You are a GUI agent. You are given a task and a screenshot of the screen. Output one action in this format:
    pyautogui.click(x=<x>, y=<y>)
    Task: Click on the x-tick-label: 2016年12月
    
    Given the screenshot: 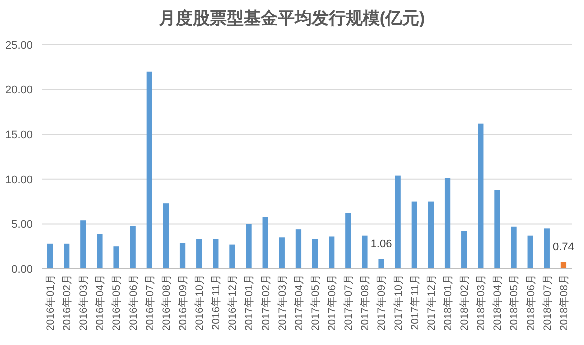 What is the action you would take?
    pyautogui.click(x=233, y=303)
    